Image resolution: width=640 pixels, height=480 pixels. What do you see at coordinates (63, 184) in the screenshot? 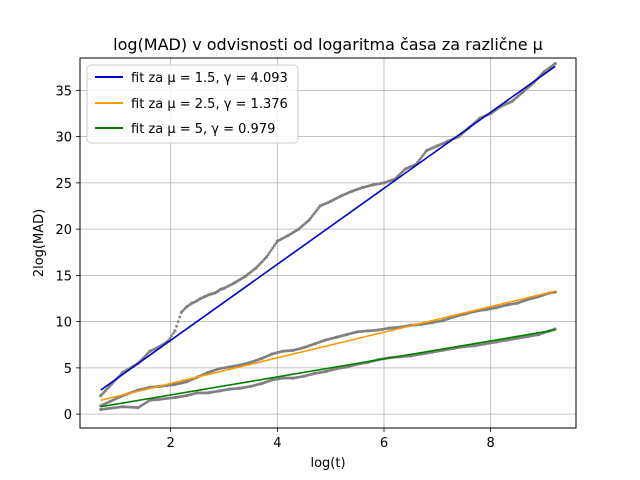
I see `y-tick-label: 25` at bounding box center [63, 184].